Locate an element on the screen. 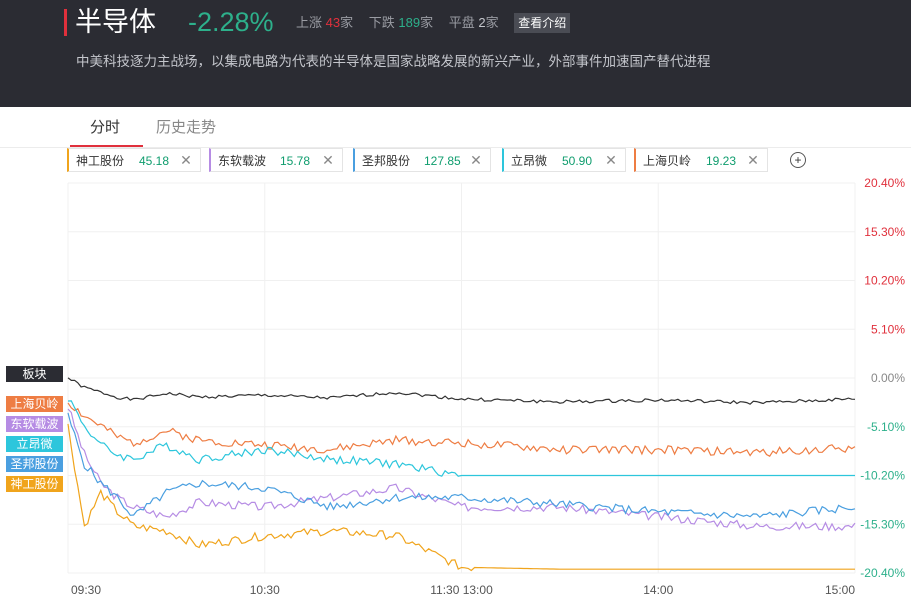 The image size is (911, 601). stock-name: 东软载波 is located at coordinates (242, 161).